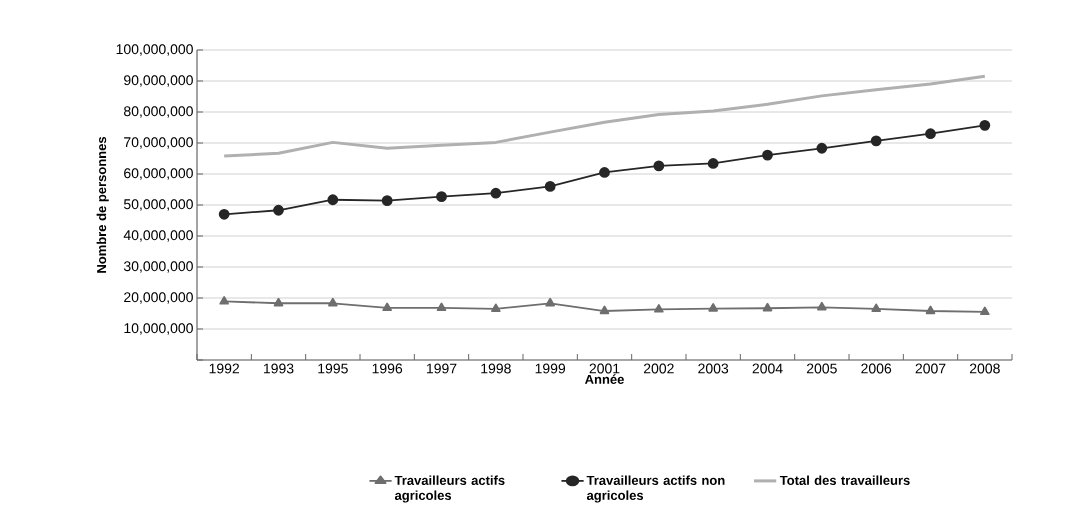  What do you see at coordinates (604, 116) in the screenshot?
I see `line-series` at bounding box center [604, 116].